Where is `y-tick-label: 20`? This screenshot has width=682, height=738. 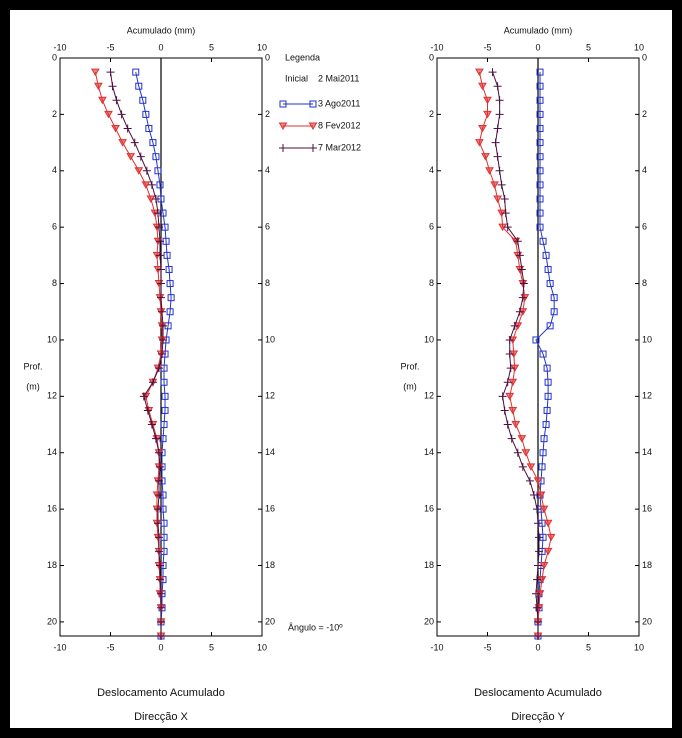
y-tick-label: 20 is located at coordinates (270, 621).